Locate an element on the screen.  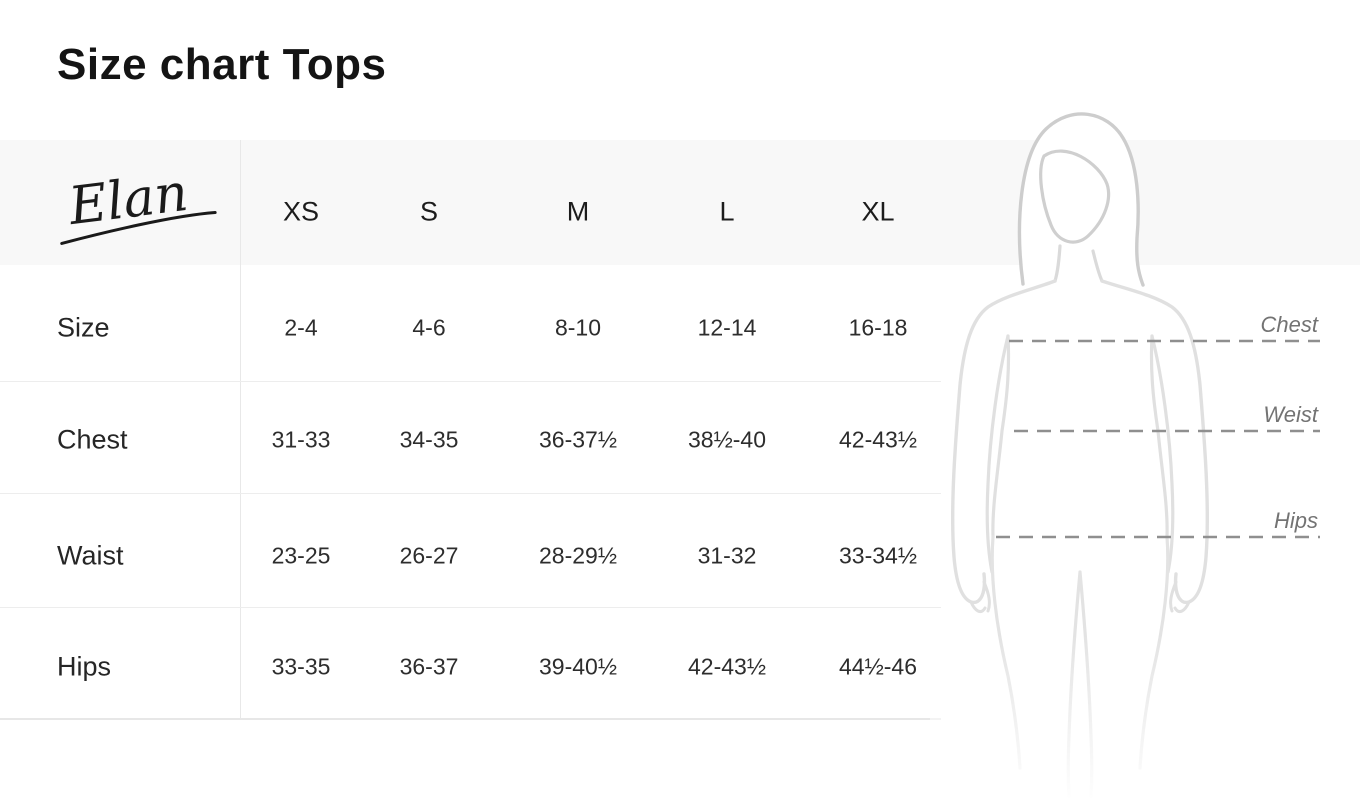
hair-outline is located at coordinates (1081, 199).